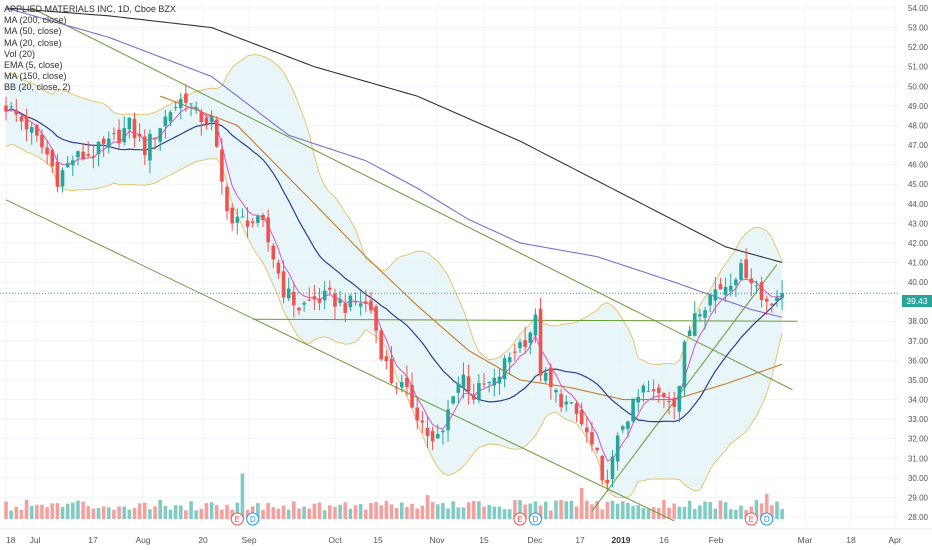 Image resolution: width=932 pixels, height=550 pixels. Describe the element at coordinates (525, 320) in the screenshot. I see `trend-line` at that location.